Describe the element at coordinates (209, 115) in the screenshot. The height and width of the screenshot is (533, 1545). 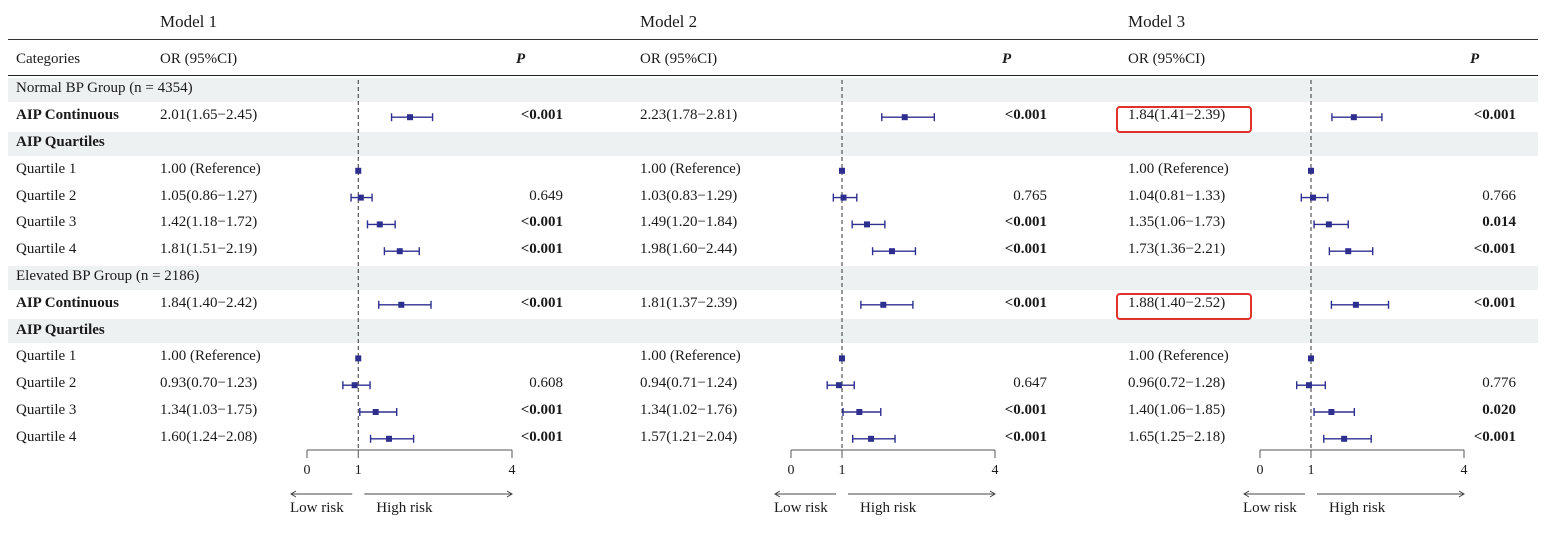
I see `or-value: 2.01(1.65−2.45)` at that location.